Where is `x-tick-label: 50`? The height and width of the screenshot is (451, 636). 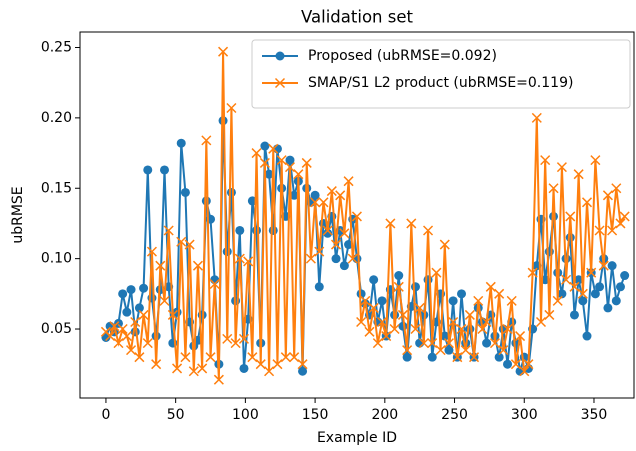 x-tick-label: 50 is located at coordinates (176, 415).